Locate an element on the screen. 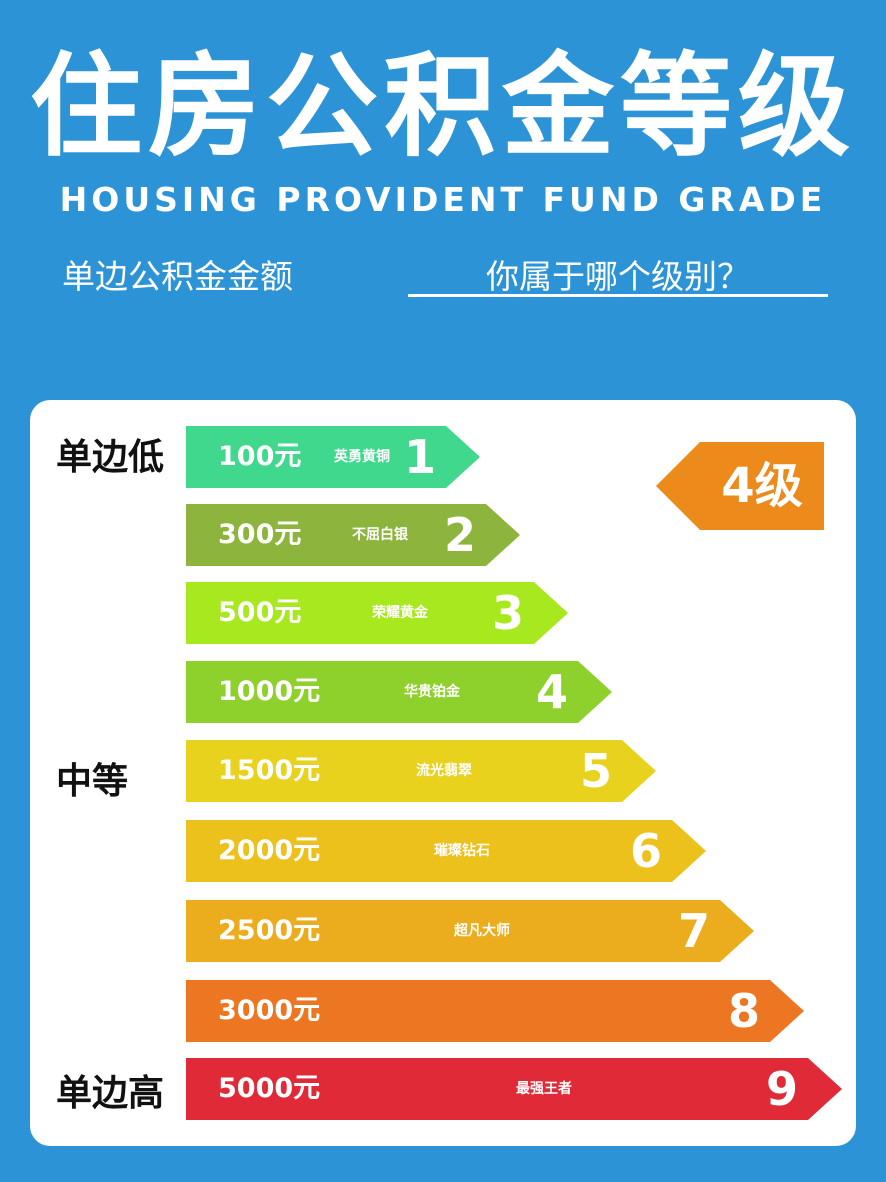 The width and height of the screenshot is (886, 1182). grade-tier-name: 英勇黄铜 is located at coordinates (362, 457).